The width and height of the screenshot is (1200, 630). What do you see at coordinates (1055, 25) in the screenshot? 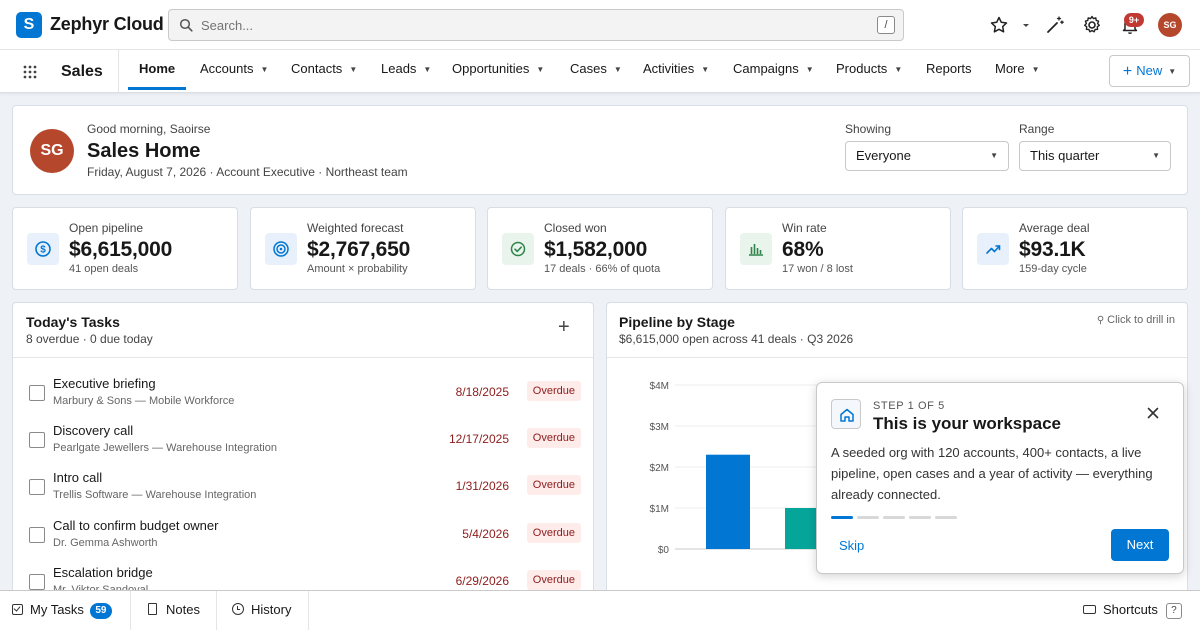
I see `setup-wand-icon` at bounding box center [1055, 25].